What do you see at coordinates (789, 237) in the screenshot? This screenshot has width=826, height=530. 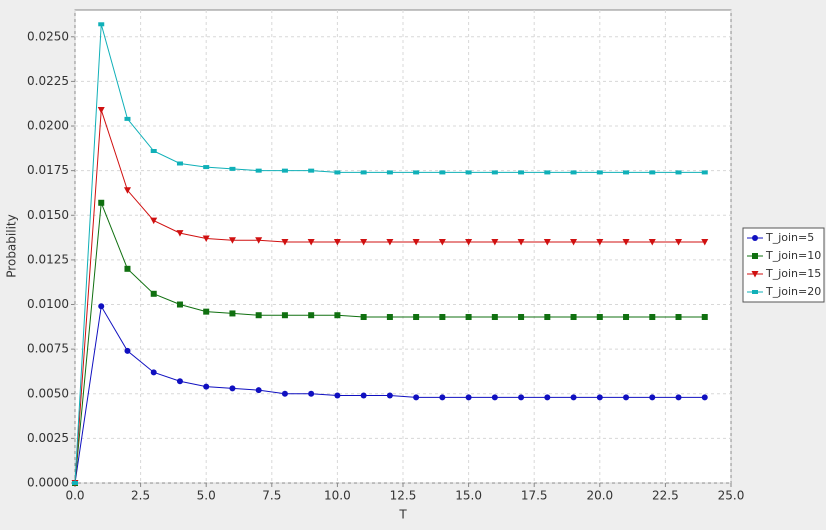 I see `legend-label: T_join=5` at bounding box center [789, 237].